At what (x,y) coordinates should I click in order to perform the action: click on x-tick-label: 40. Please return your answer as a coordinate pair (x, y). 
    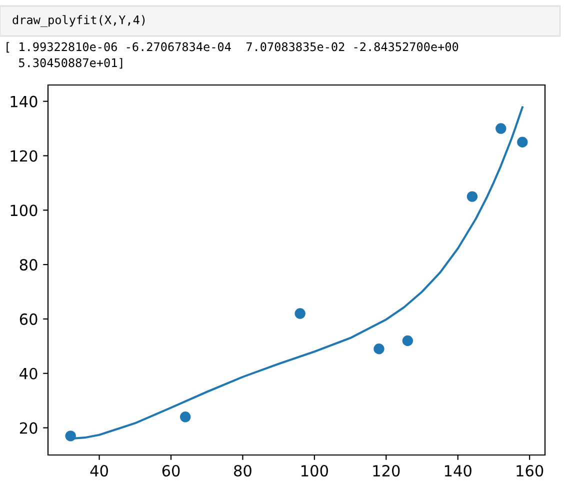
    Looking at the image, I should click on (99, 470).